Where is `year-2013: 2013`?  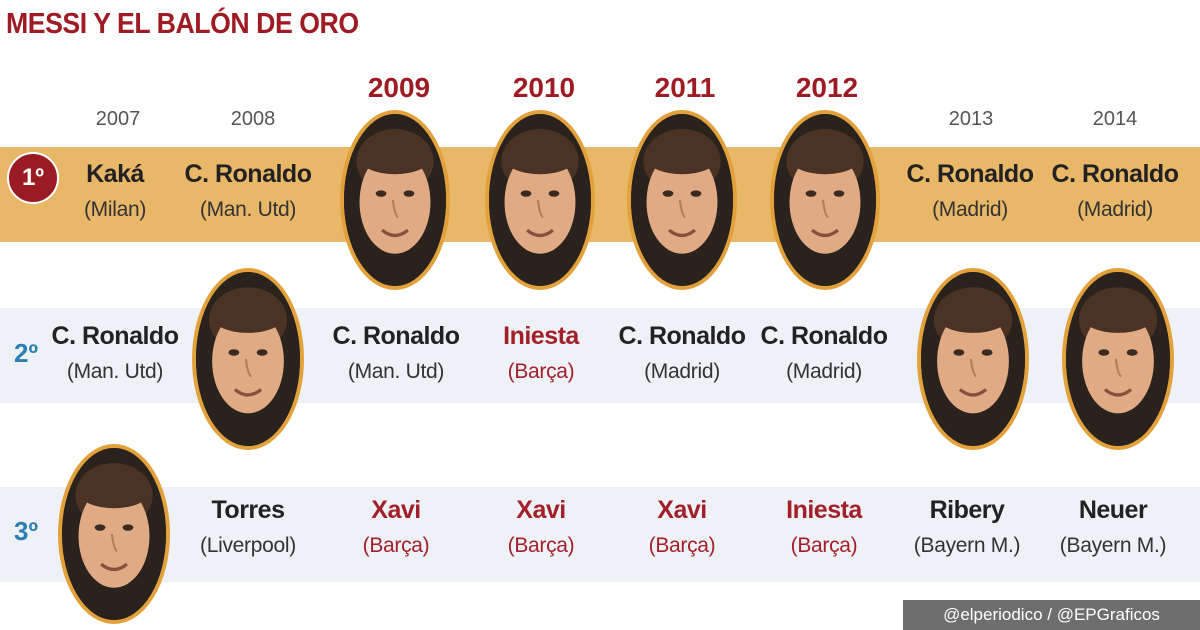 year-2013: 2013 is located at coordinates (971, 119).